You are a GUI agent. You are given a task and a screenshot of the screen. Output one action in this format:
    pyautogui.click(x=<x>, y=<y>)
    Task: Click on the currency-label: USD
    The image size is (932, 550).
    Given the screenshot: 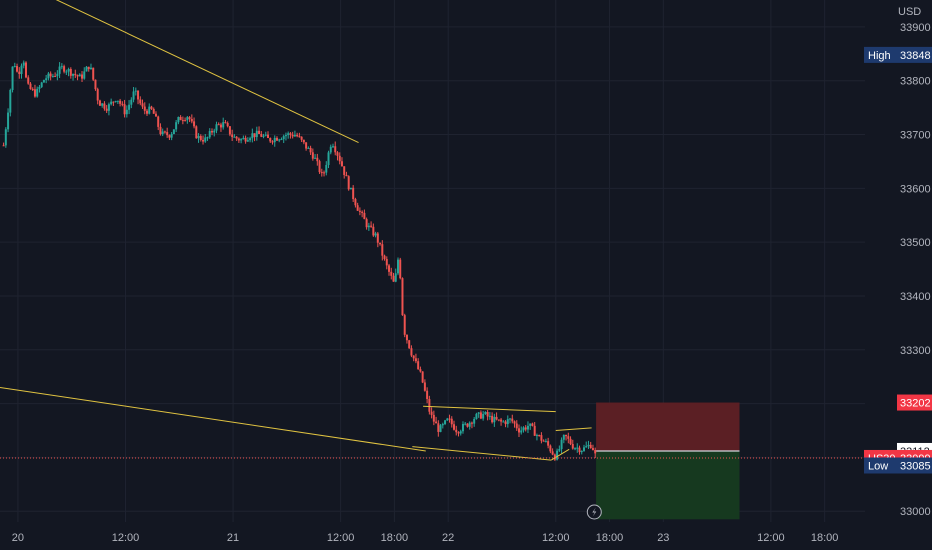 What is the action you would take?
    pyautogui.click(x=909, y=12)
    